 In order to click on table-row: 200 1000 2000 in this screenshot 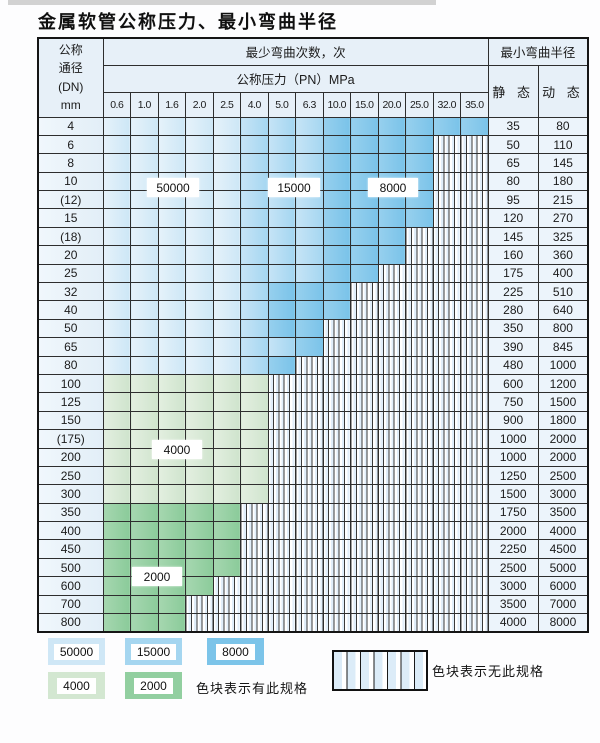, I will do `click(313, 457)`.